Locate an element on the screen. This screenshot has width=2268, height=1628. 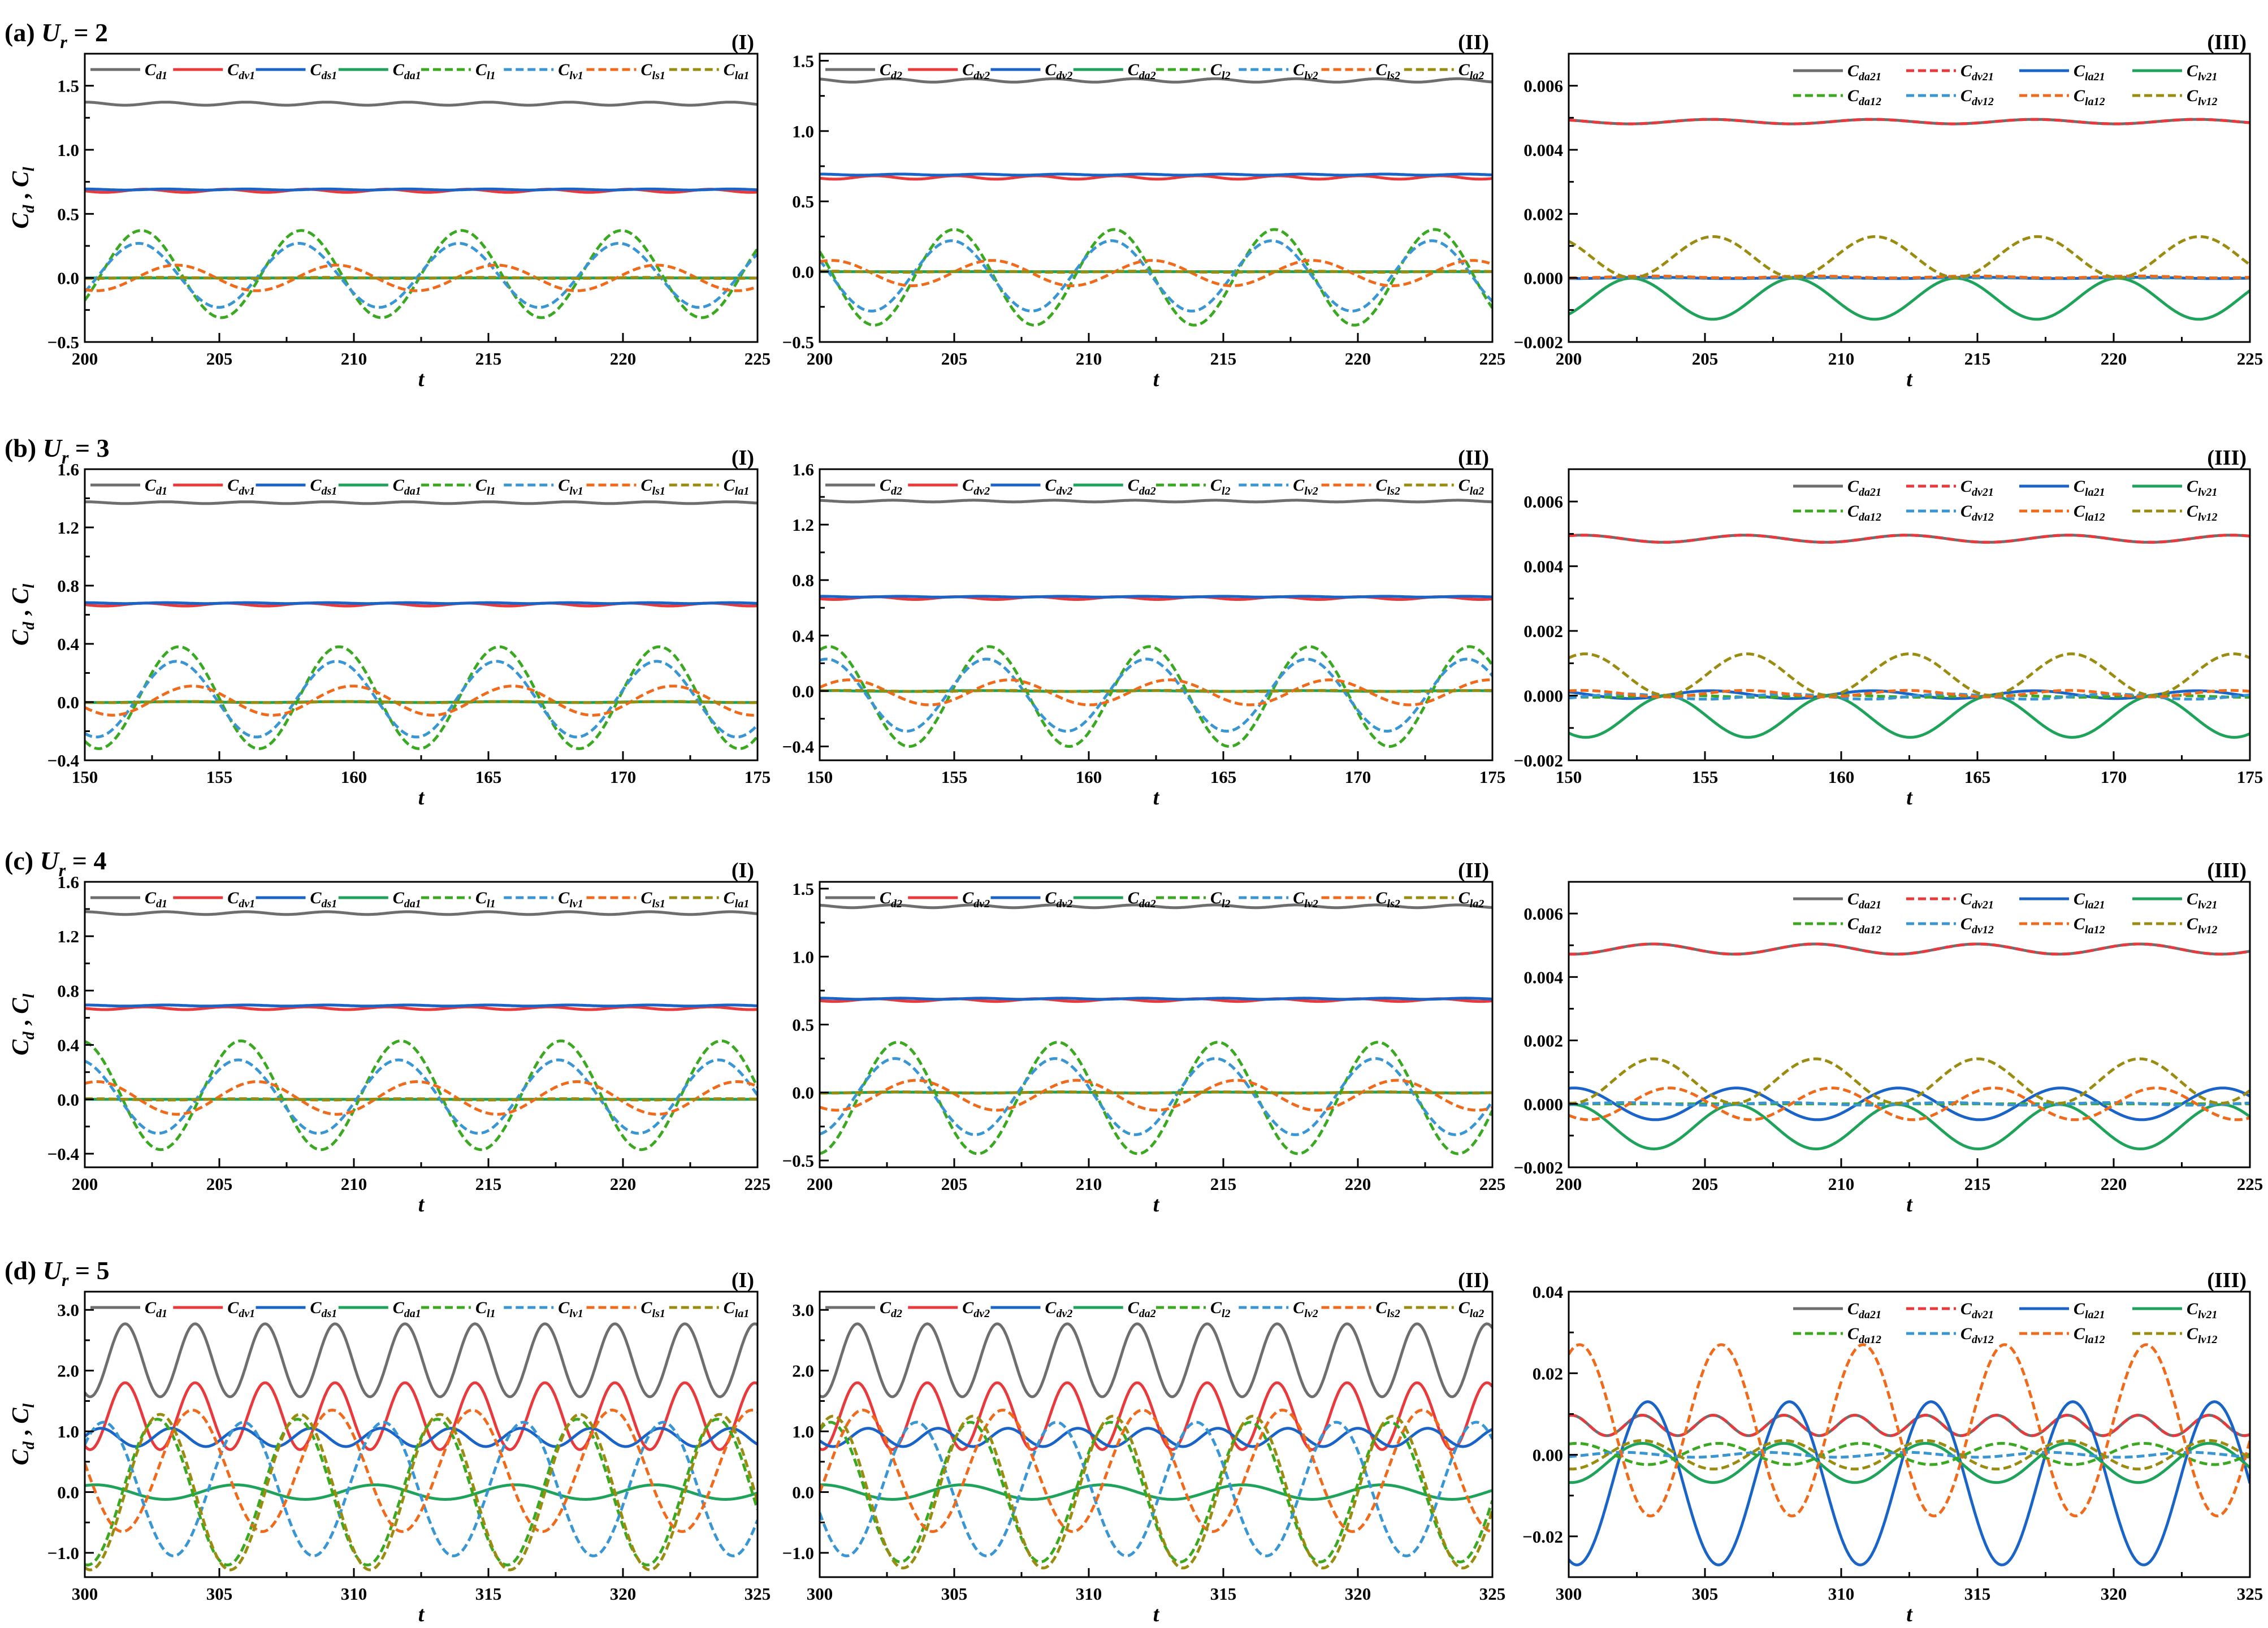
legend-label-da1: Cda1 is located at coordinates (407, 899).